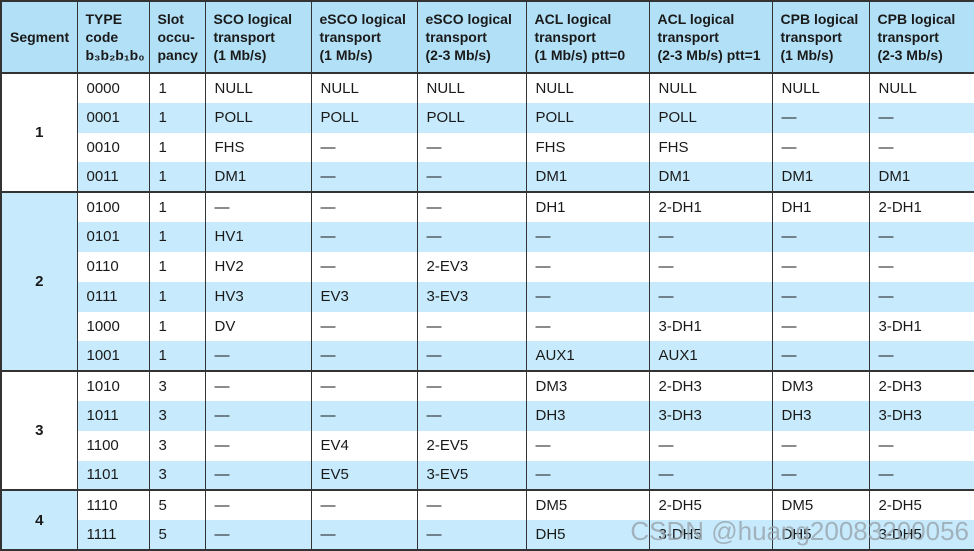  What do you see at coordinates (112, 266) in the screenshot?
I see `cell: 0110` at bounding box center [112, 266].